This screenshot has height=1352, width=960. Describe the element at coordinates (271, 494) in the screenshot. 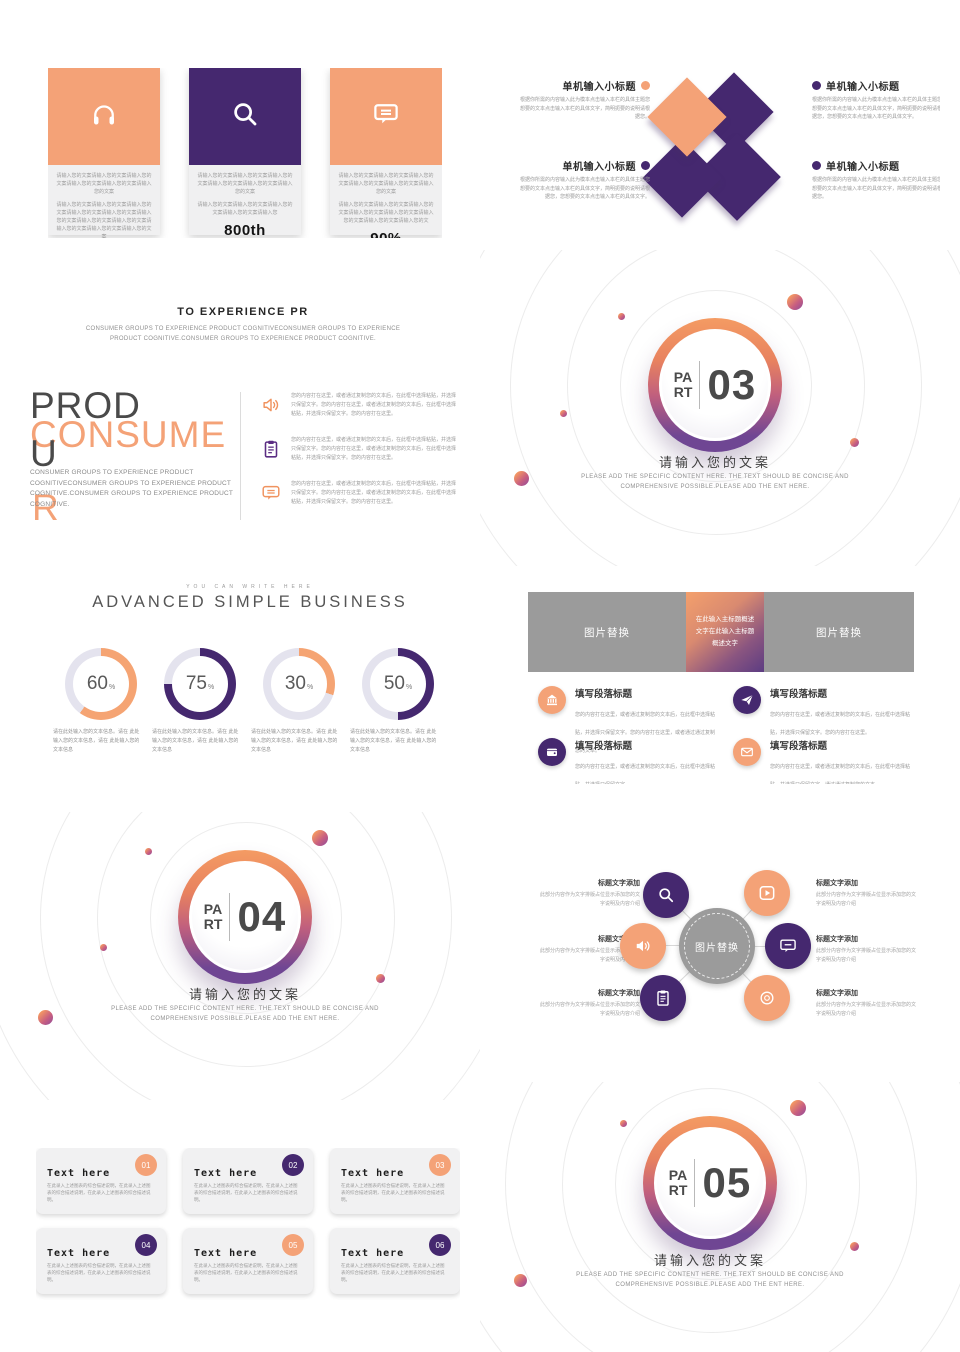

I see `chat-icon` at that location.